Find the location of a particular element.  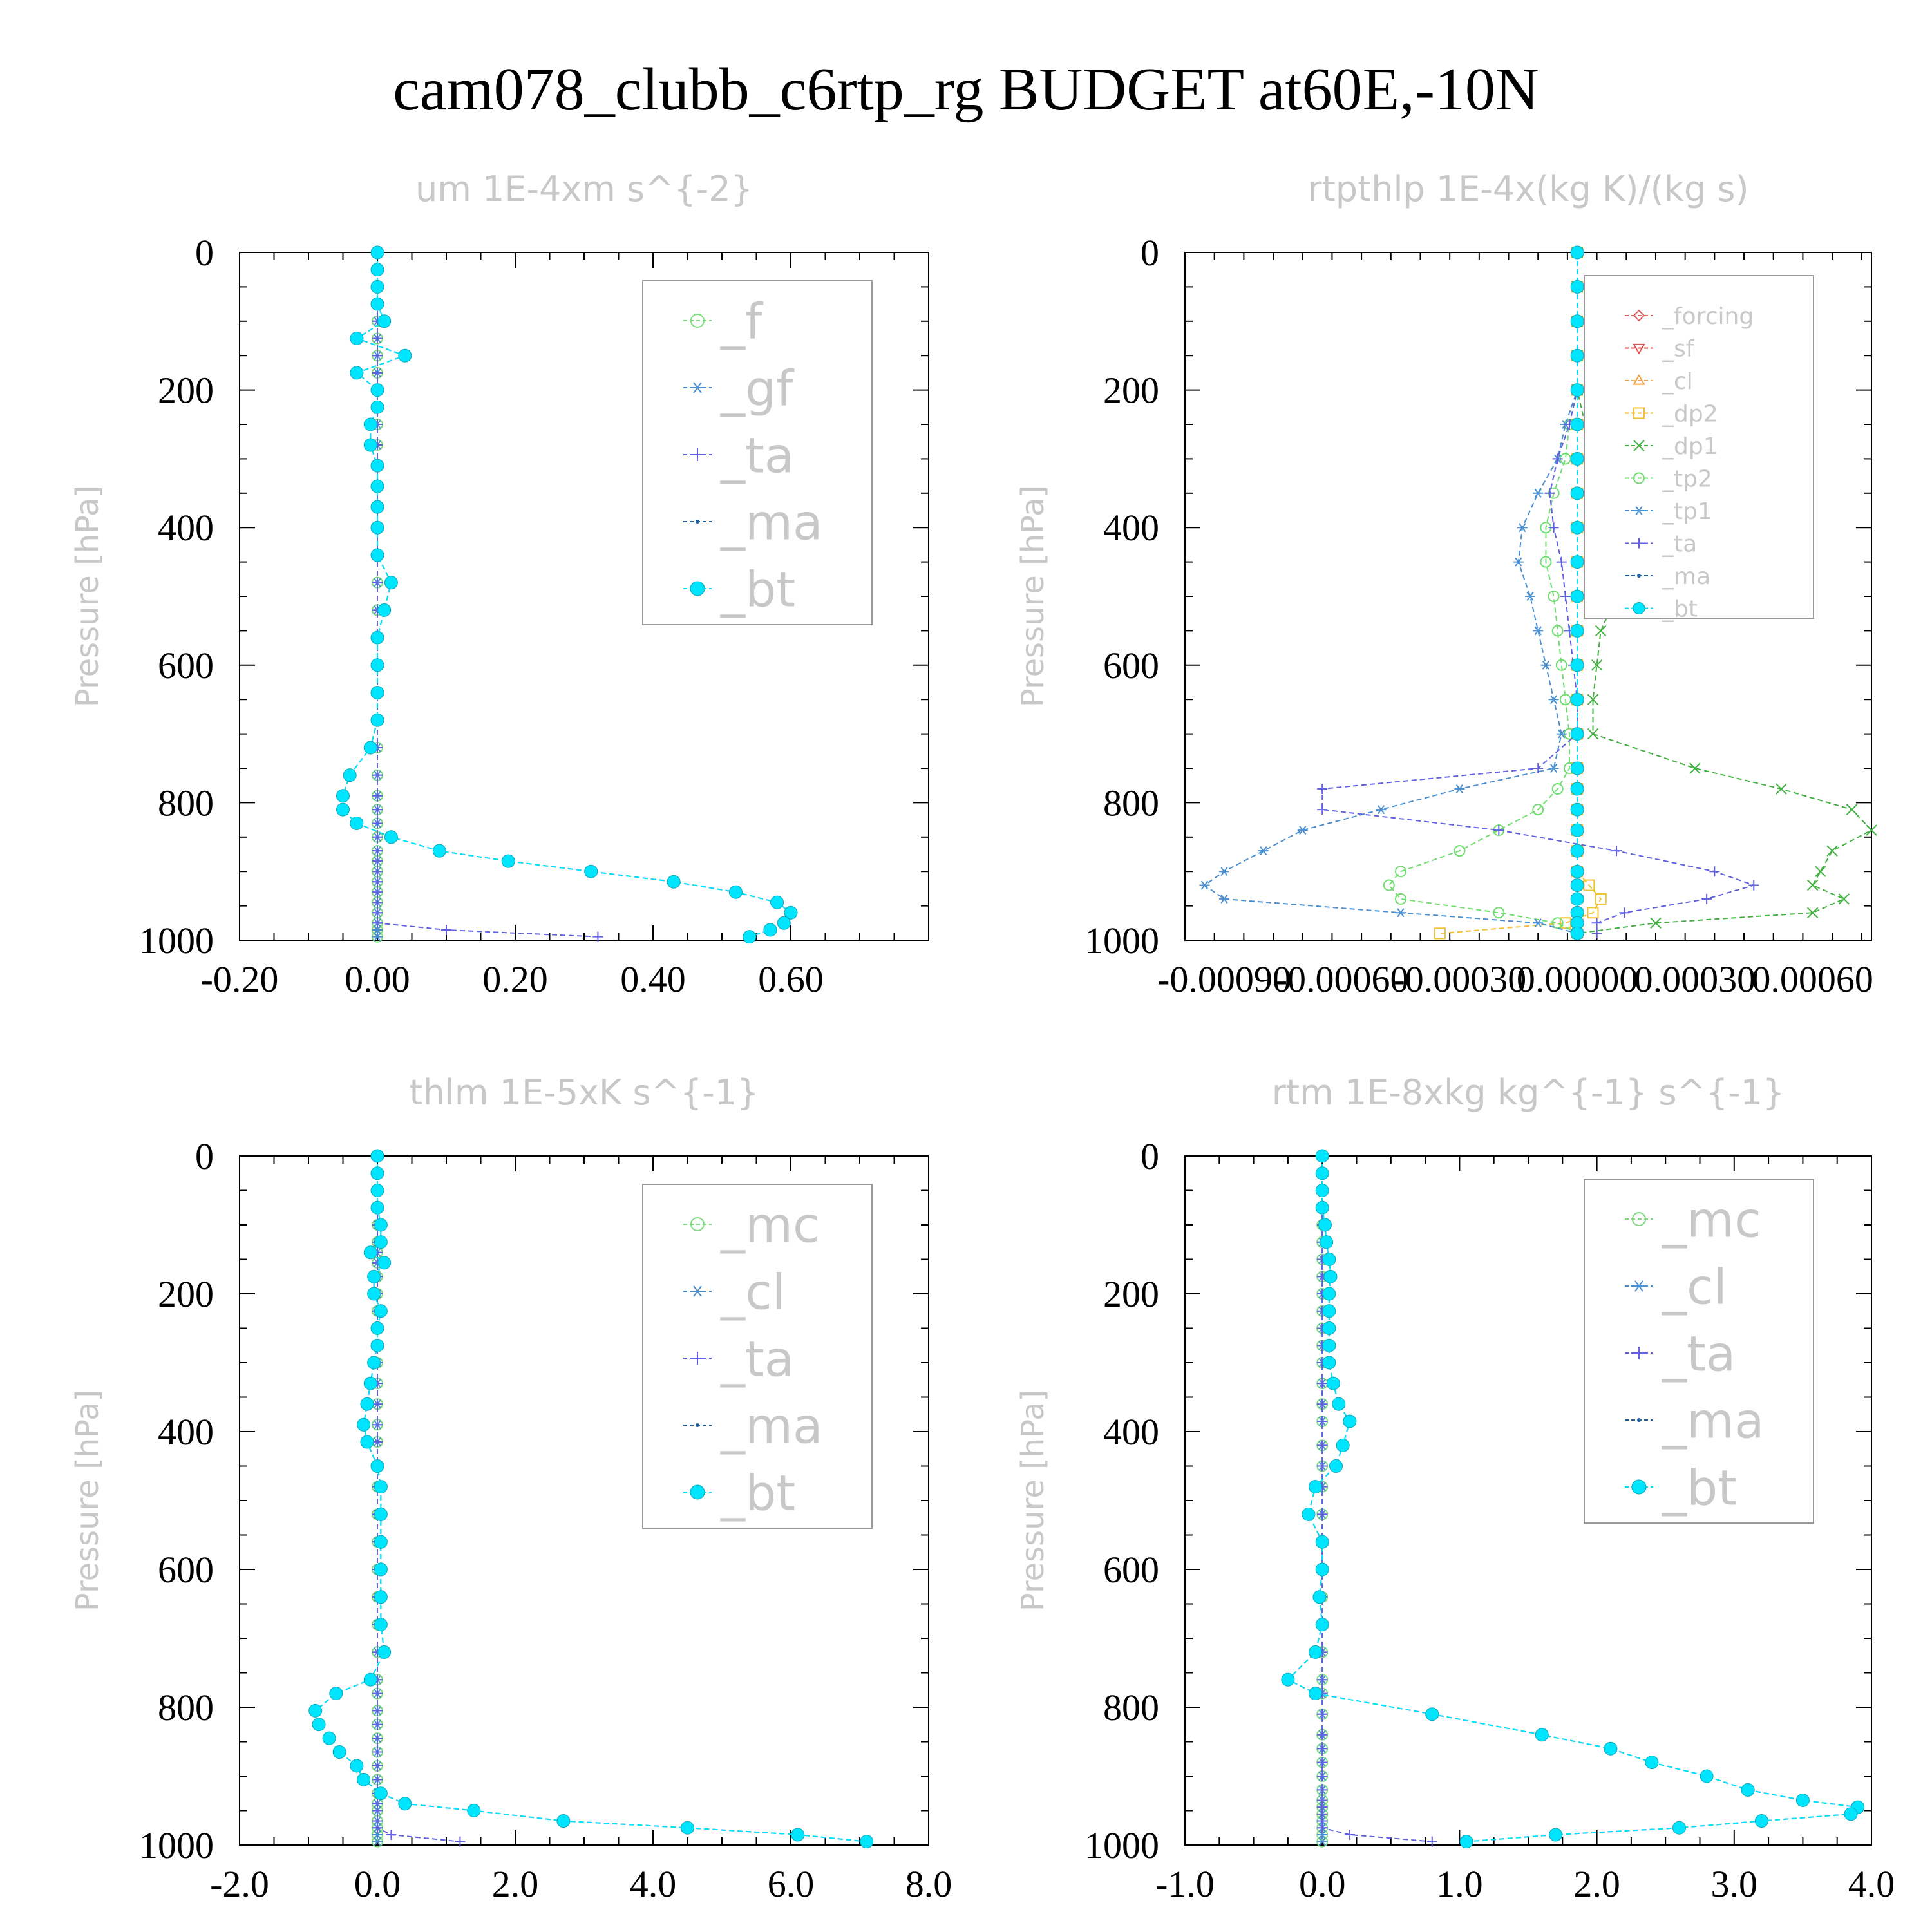

legend-label: _ma is located at coordinates (1686, 577).